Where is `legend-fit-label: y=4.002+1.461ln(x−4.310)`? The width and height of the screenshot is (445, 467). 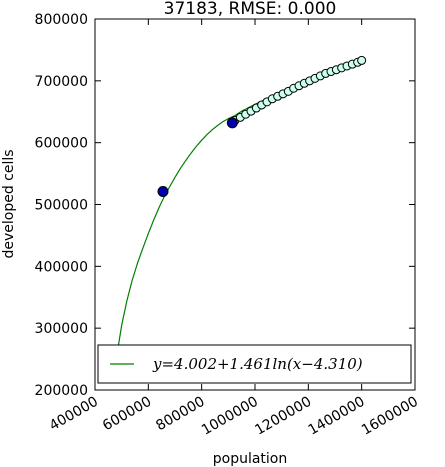
legend-fit-label: y=4.002+1.461ln(x−4.310) is located at coordinates (257, 364).